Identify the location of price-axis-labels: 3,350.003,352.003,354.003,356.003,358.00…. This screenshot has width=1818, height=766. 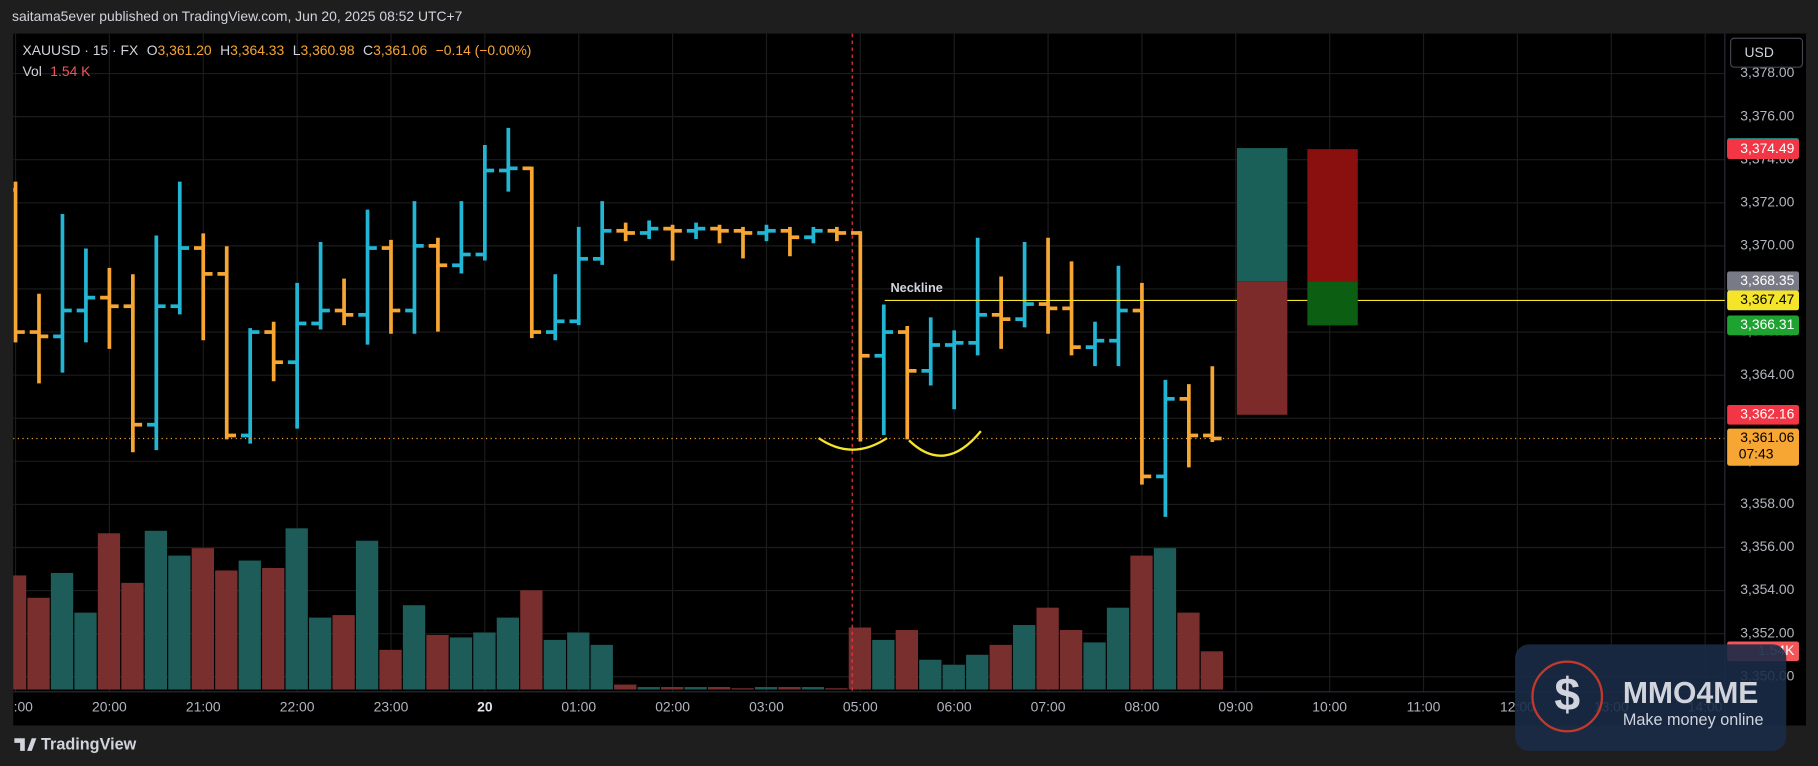
(1763, 373).